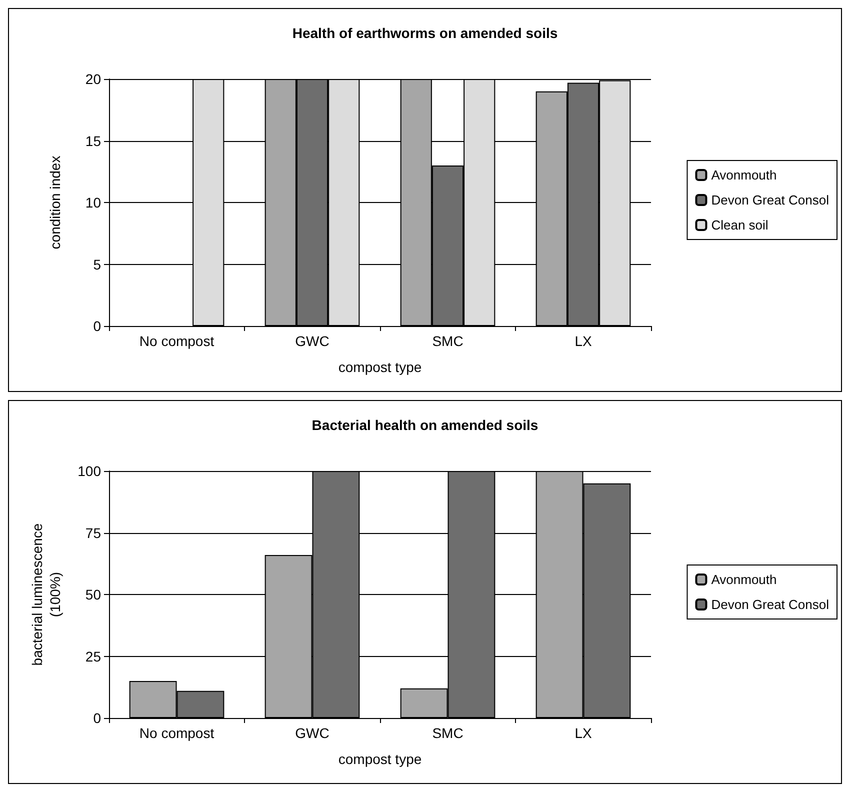 The height and width of the screenshot is (798, 852). What do you see at coordinates (93, 140) in the screenshot?
I see `y-tick-label: 15` at bounding box center [93, 140].